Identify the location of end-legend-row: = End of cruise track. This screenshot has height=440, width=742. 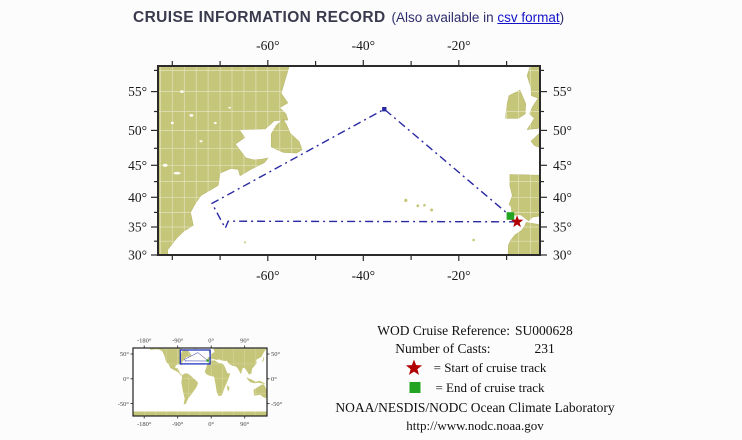
(475, 387).